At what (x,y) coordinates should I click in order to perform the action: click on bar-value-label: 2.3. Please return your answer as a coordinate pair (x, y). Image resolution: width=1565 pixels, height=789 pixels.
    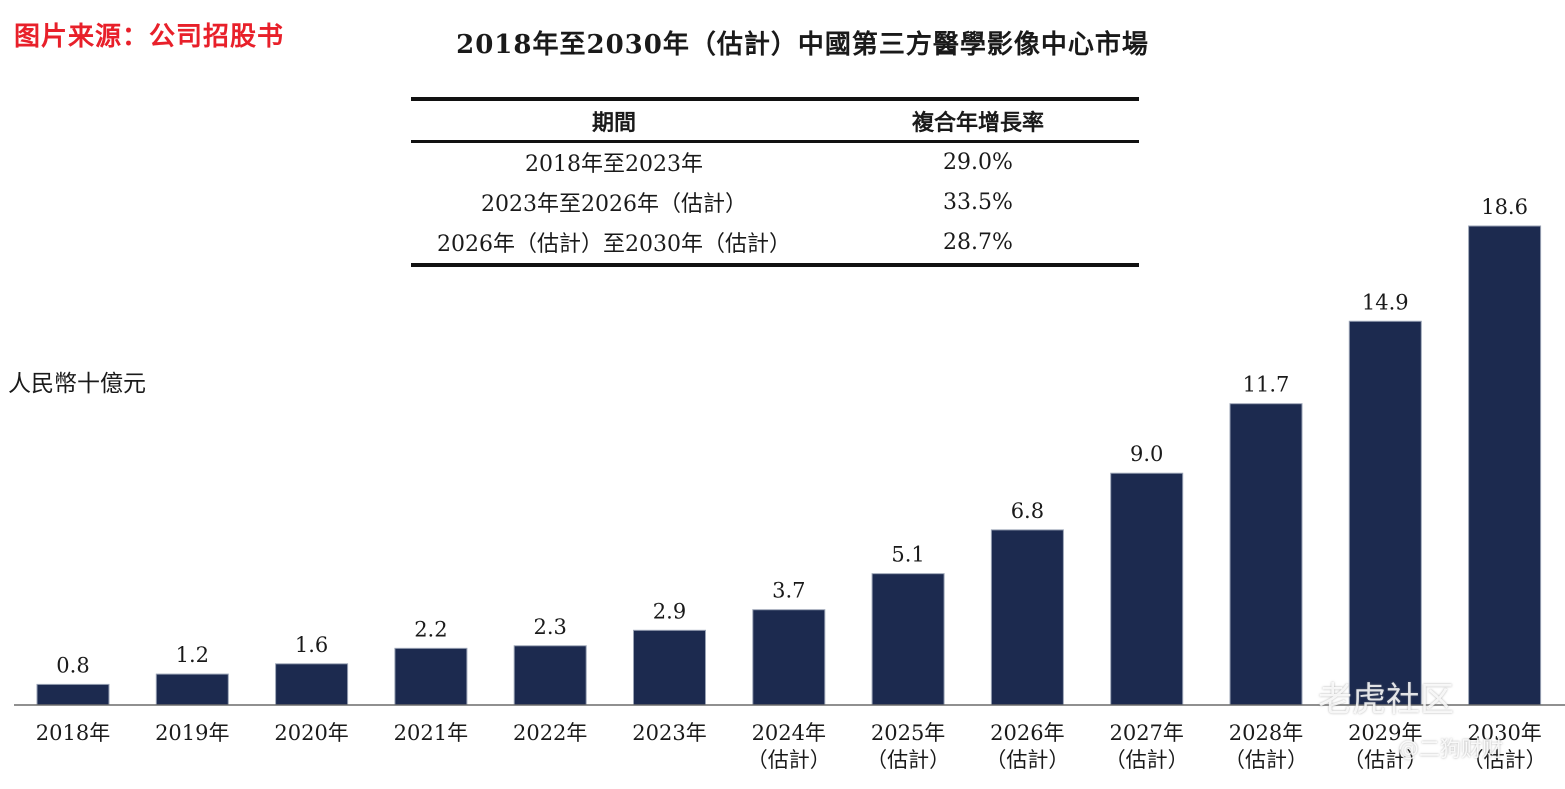
    Looking at the image, I should click on (549, 627).